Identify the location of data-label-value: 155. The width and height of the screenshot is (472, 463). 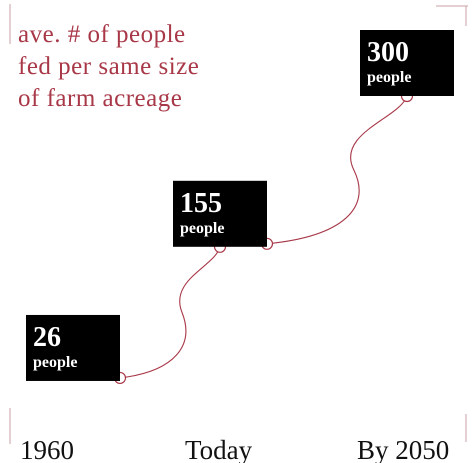
(201, 203).